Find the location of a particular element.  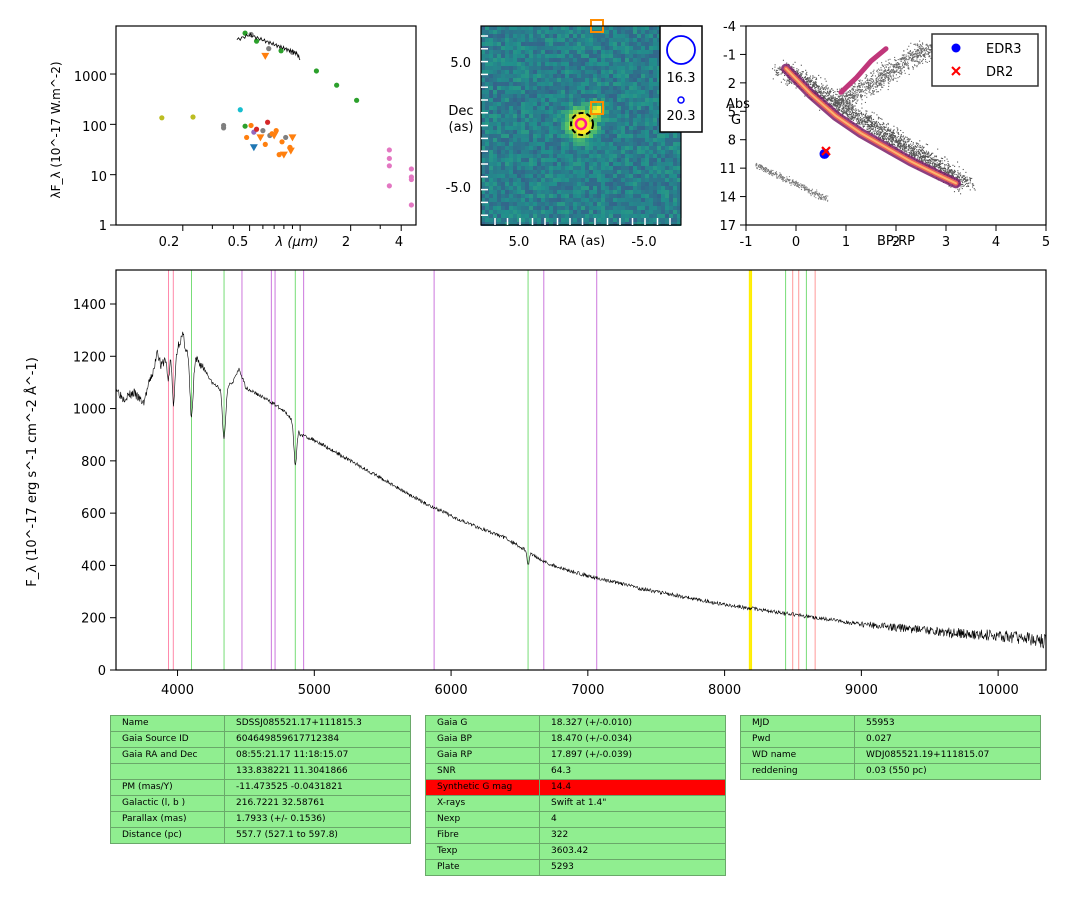

table-row: Gaia RA and Dec 08:55:21.17 11:18:15.07 is located at coordinates (260, 755).